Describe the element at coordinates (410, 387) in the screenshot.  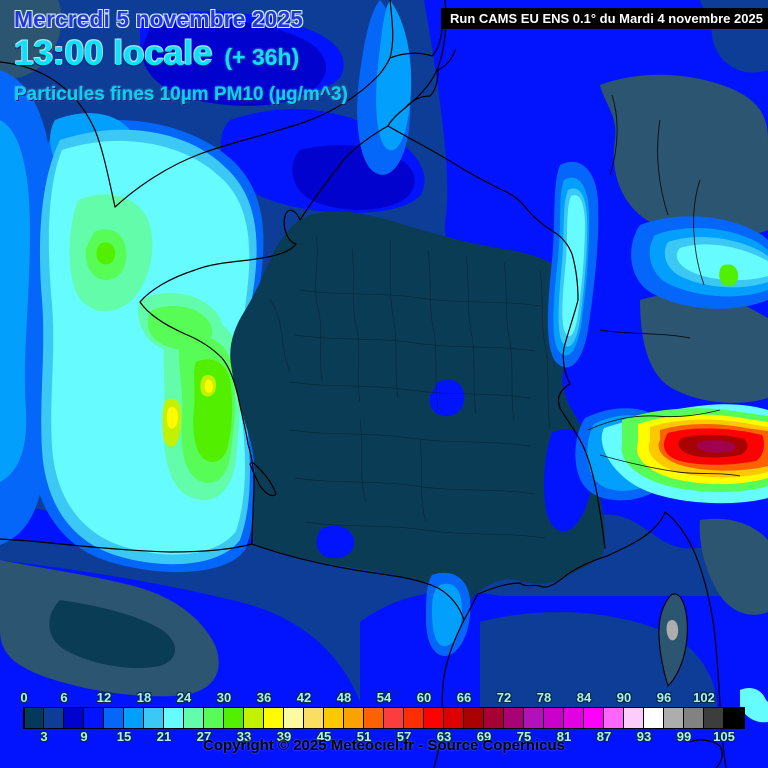
I see `department-borders` at that location.